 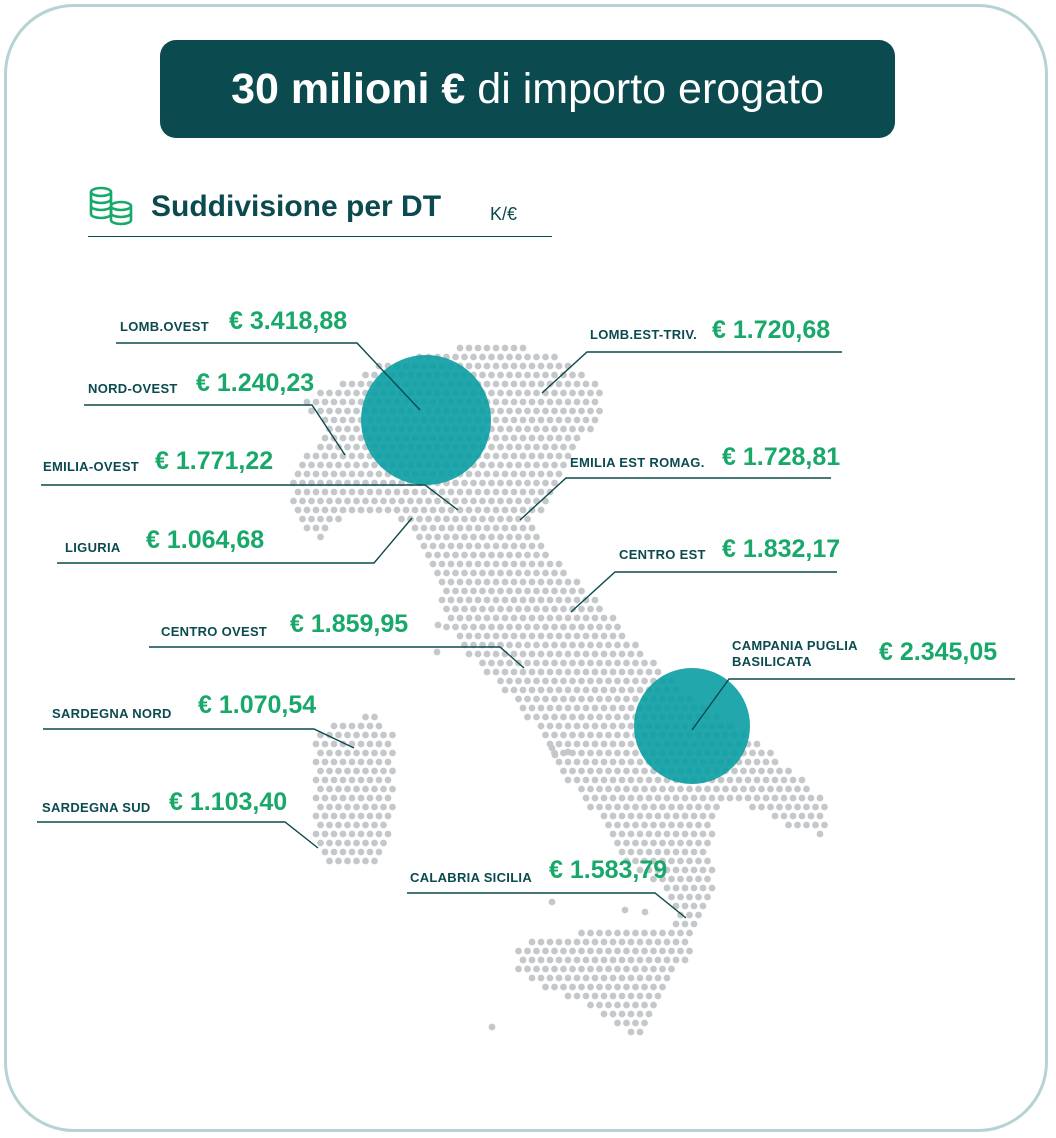 What do you see at coordinates (91, 466) in the screenshot?
I see `region-label-emilia-ovest: EMILIA-OVEST` at bounding box center [91, 466].